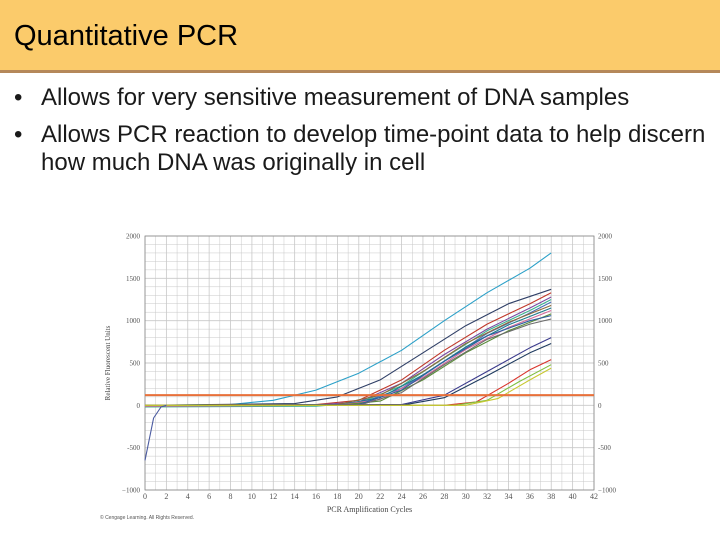 The width and height of the screenshot is (720, 540). I want to click on y-tick-label: 1000, so click(133, 321).